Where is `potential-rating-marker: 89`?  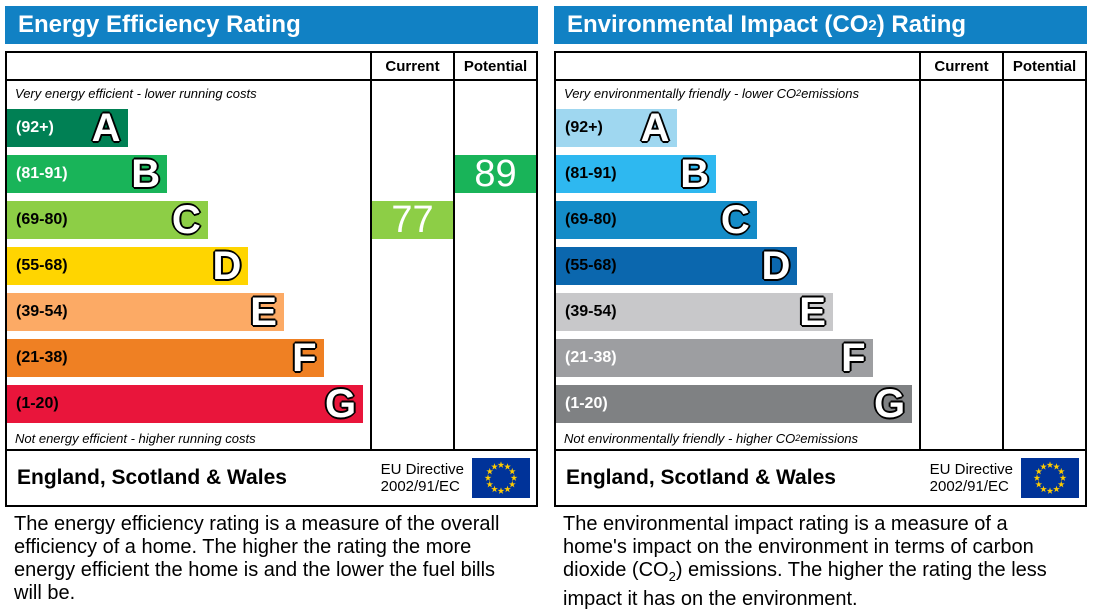 potential-rating-marker: 89 is located at coordinates (495, 173).